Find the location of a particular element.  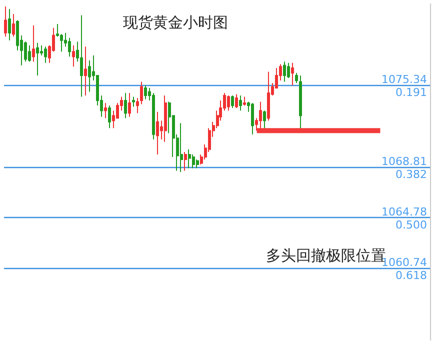

y-tick-label: 1064.78 is located at coordinates (404, 211).